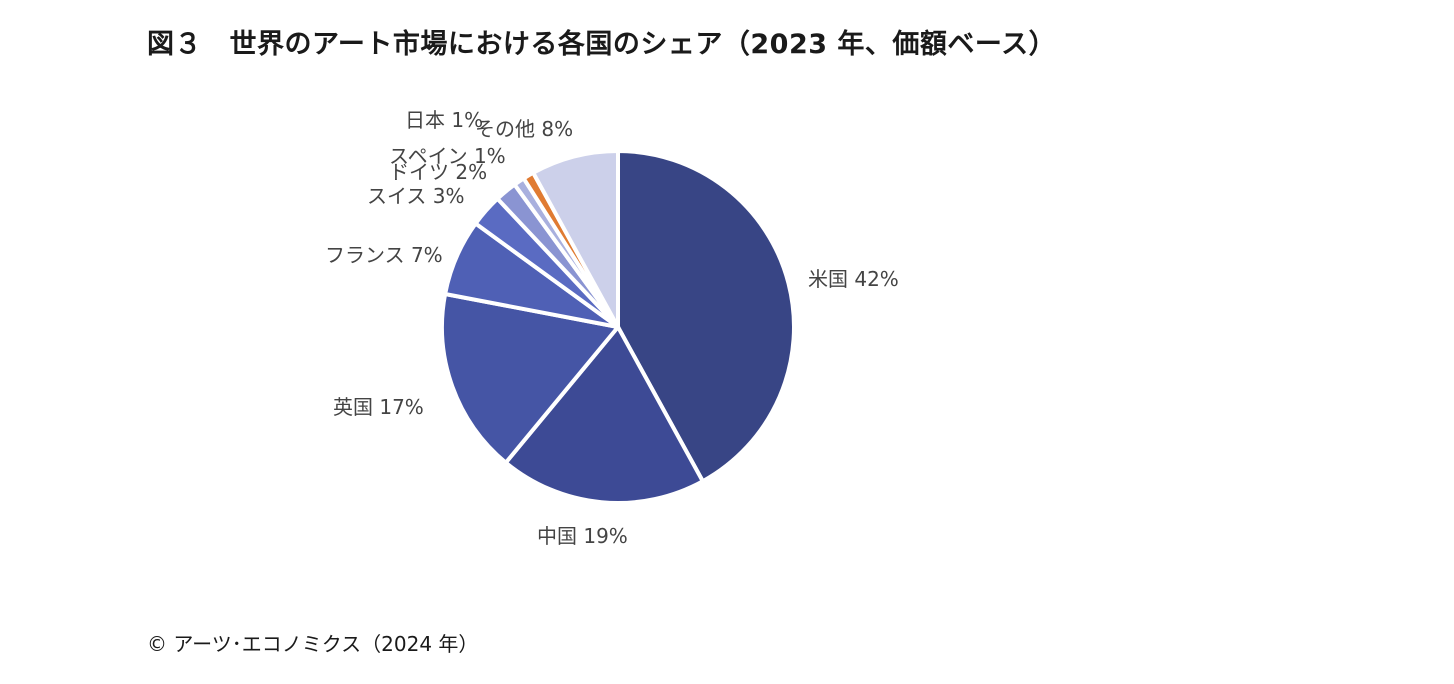 This screenshot has width=1454, height=684. Describe the element at coordinates (416, 196) in the screenshot. I see `slice-label-5: スイス 3%` at that location.